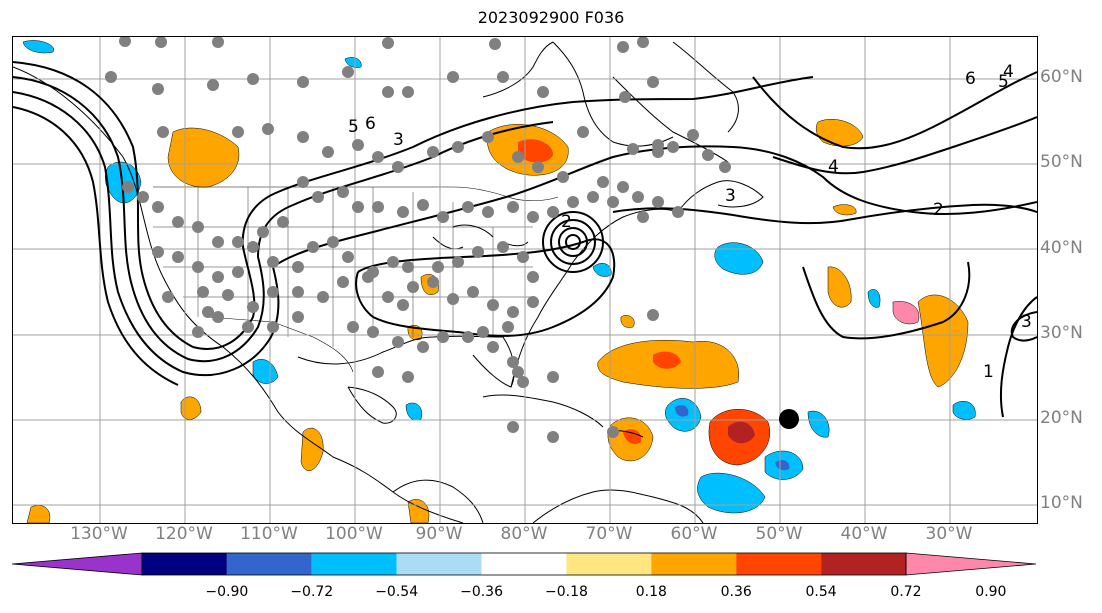  What do you see at coordinates (573, 242) in the screenshot?
I see `low-center-contour` at bounding box center [573, 242].